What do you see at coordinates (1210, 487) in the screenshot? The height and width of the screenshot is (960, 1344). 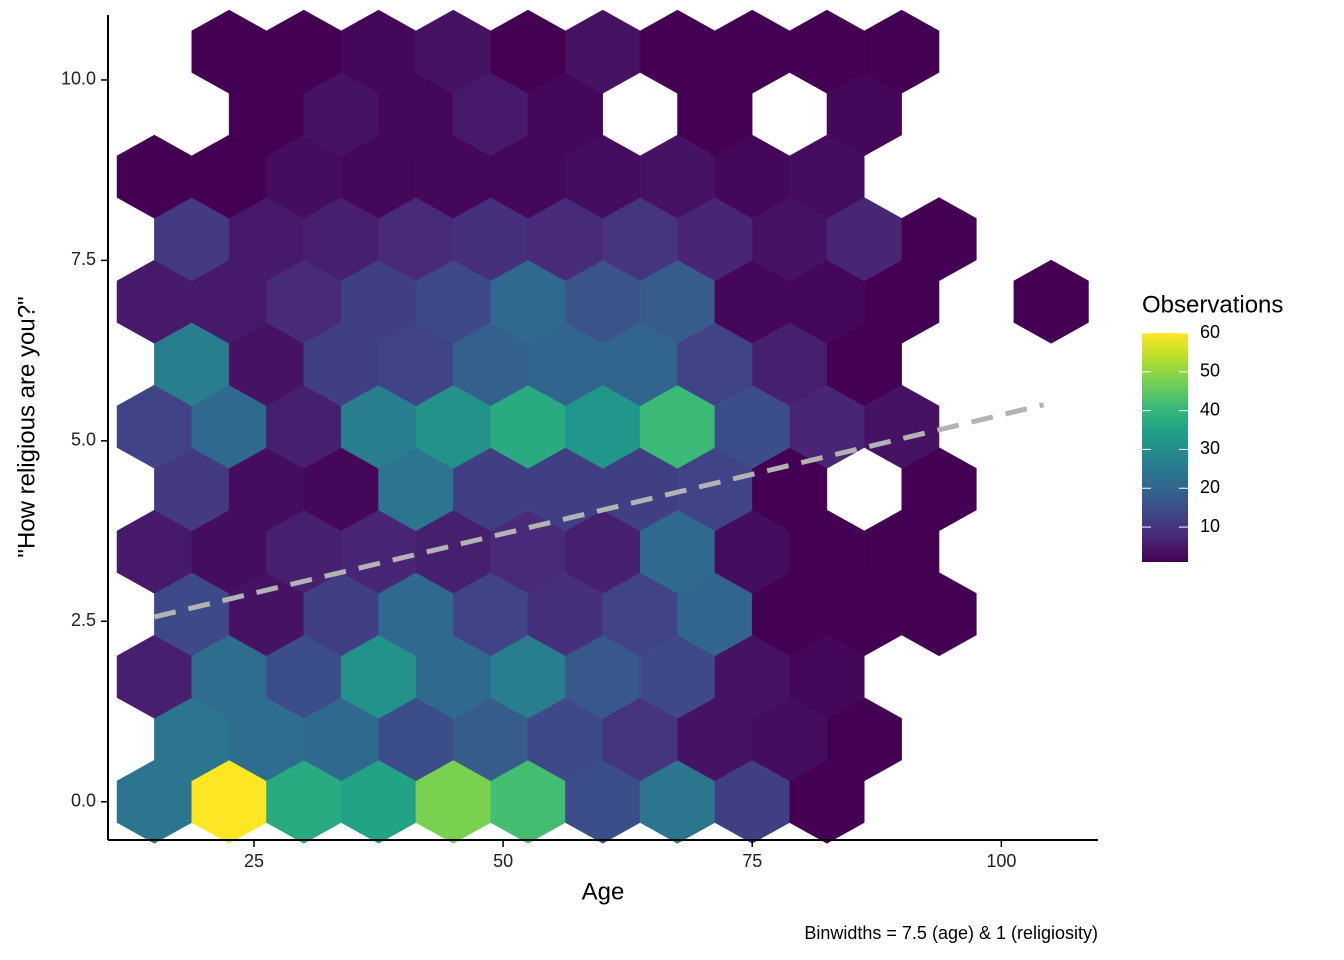 I see `colorbar-tick-label: 20` at bounding box center [1210, 487].